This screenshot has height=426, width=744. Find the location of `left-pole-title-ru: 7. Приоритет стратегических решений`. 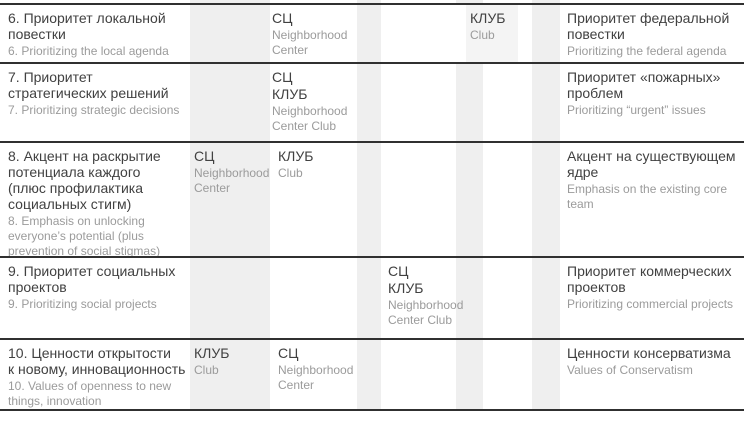

left-pole-title-ru: 7. Приоритет стратегических решений is located at coordinates (88, 85).